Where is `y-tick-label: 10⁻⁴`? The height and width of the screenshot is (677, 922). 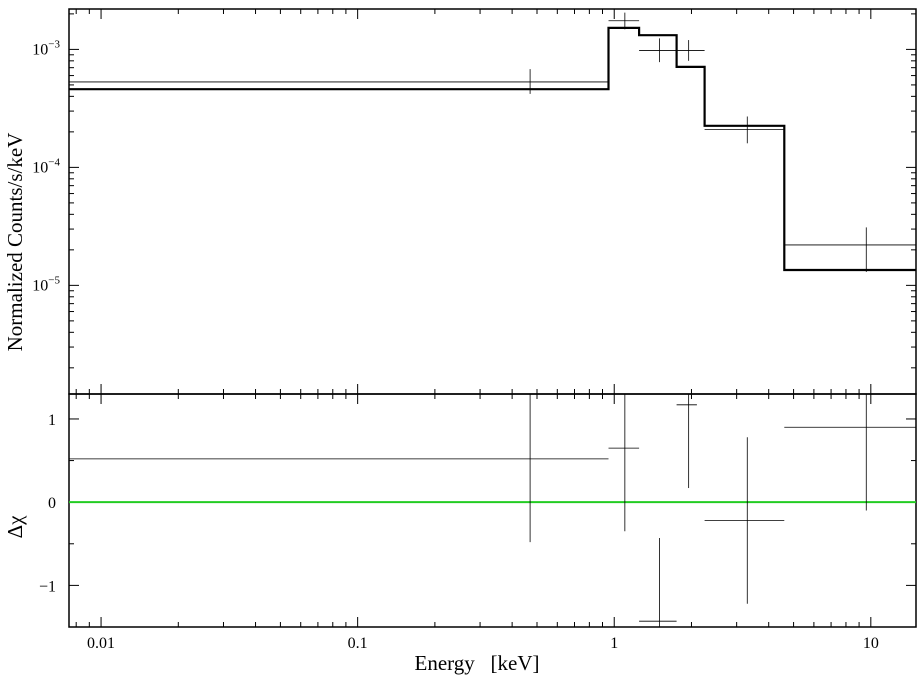
y-tick-label: 10⁻⁴ is located at coordinates (46, 166).